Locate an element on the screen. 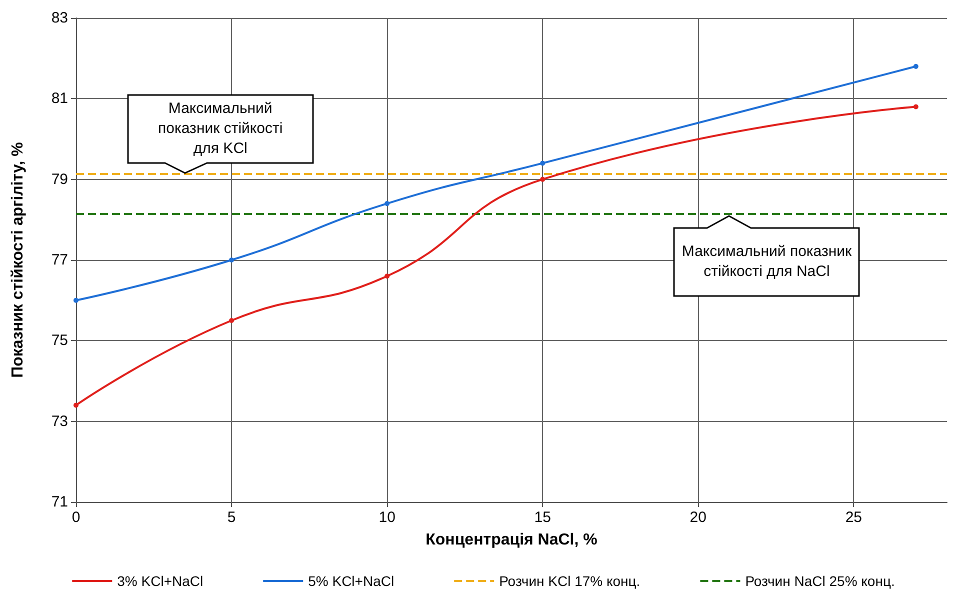 This screenshot has width=967, height=597. legend-label: 5% KCl+NaCl is located at coordinates (351, 581).